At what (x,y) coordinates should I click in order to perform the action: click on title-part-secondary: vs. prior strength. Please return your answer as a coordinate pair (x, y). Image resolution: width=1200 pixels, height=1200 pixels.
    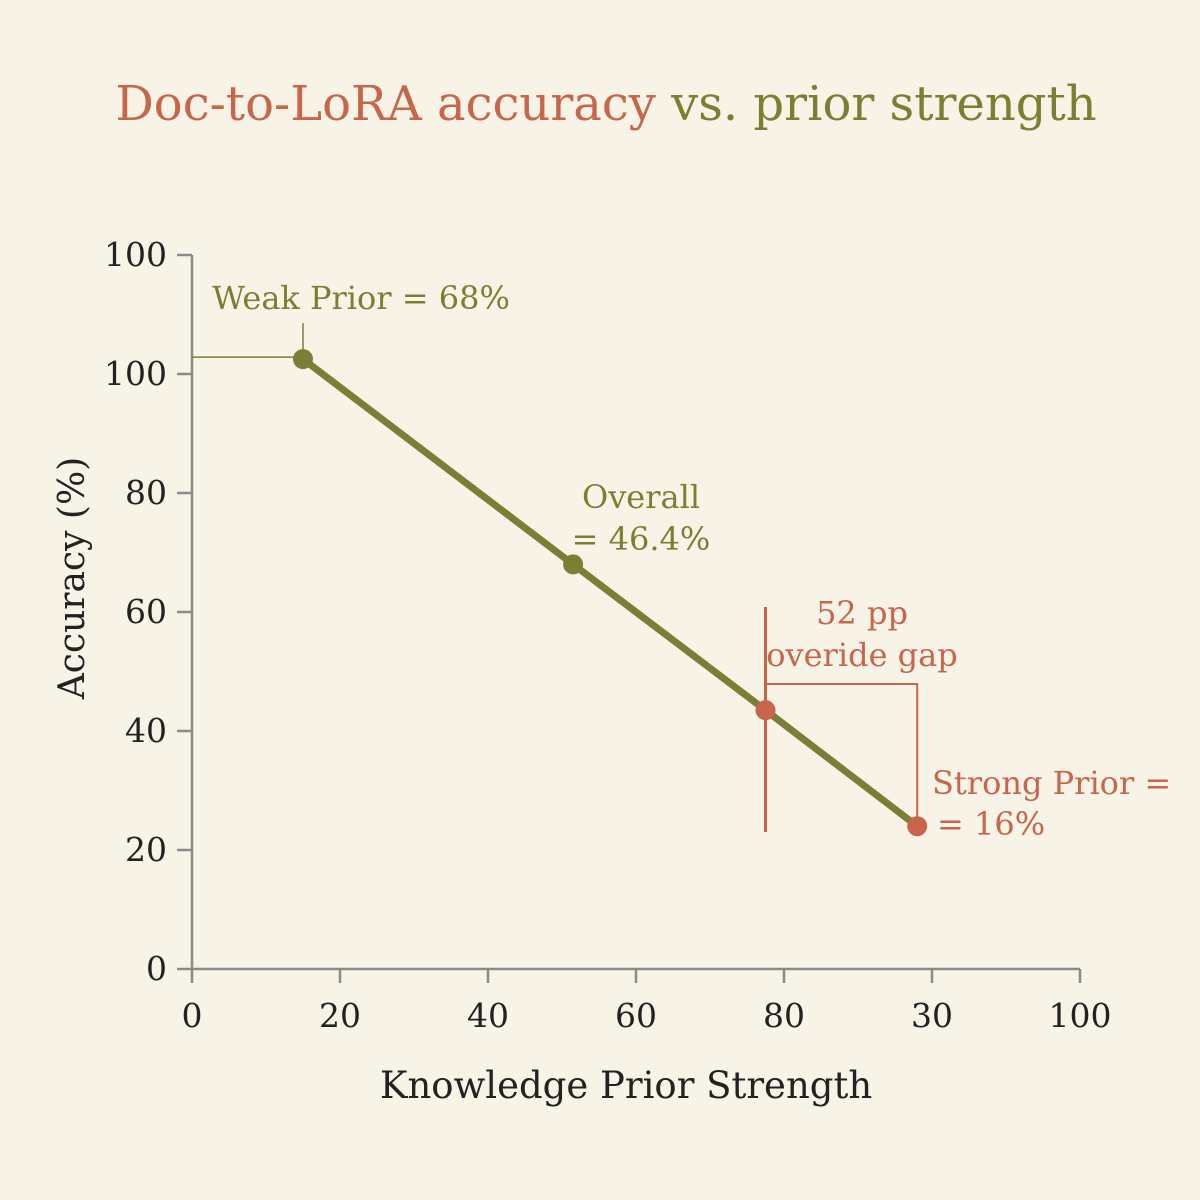
    Looking at the image, I should click on (876, 104).